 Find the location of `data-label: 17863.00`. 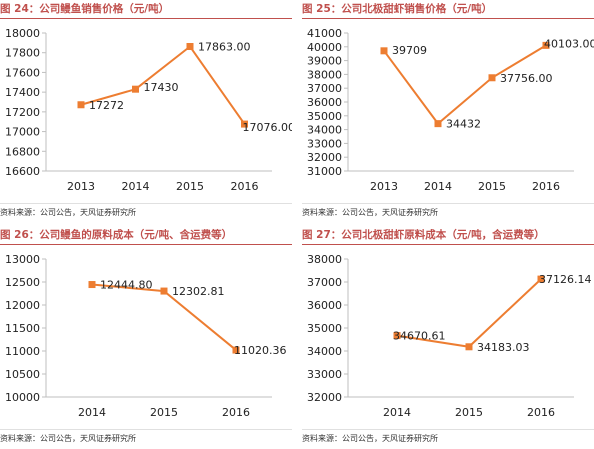

data-label: 17863.00 is located at coordinates (224, 47).